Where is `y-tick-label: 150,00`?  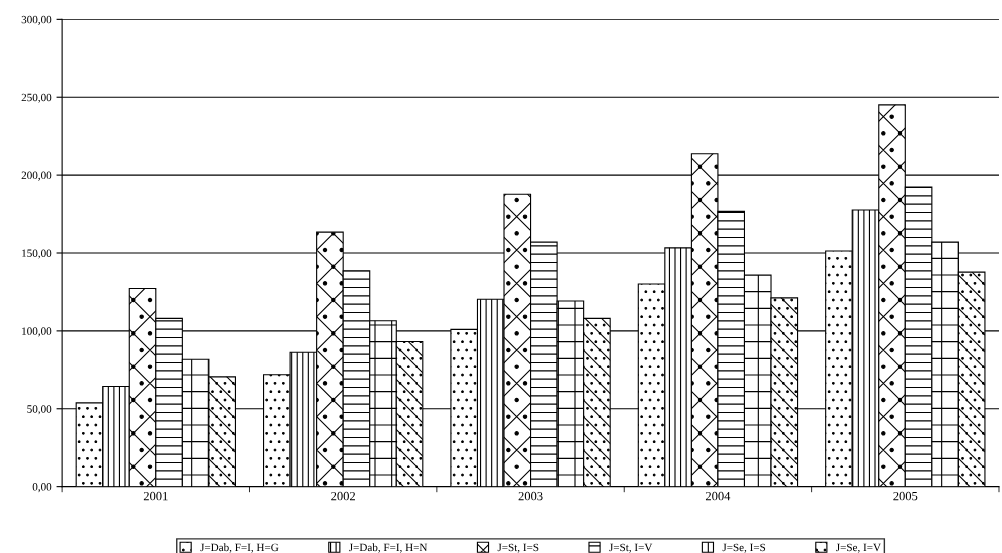 y-tick-label: 150,00 is located at coordinates (37, 254).